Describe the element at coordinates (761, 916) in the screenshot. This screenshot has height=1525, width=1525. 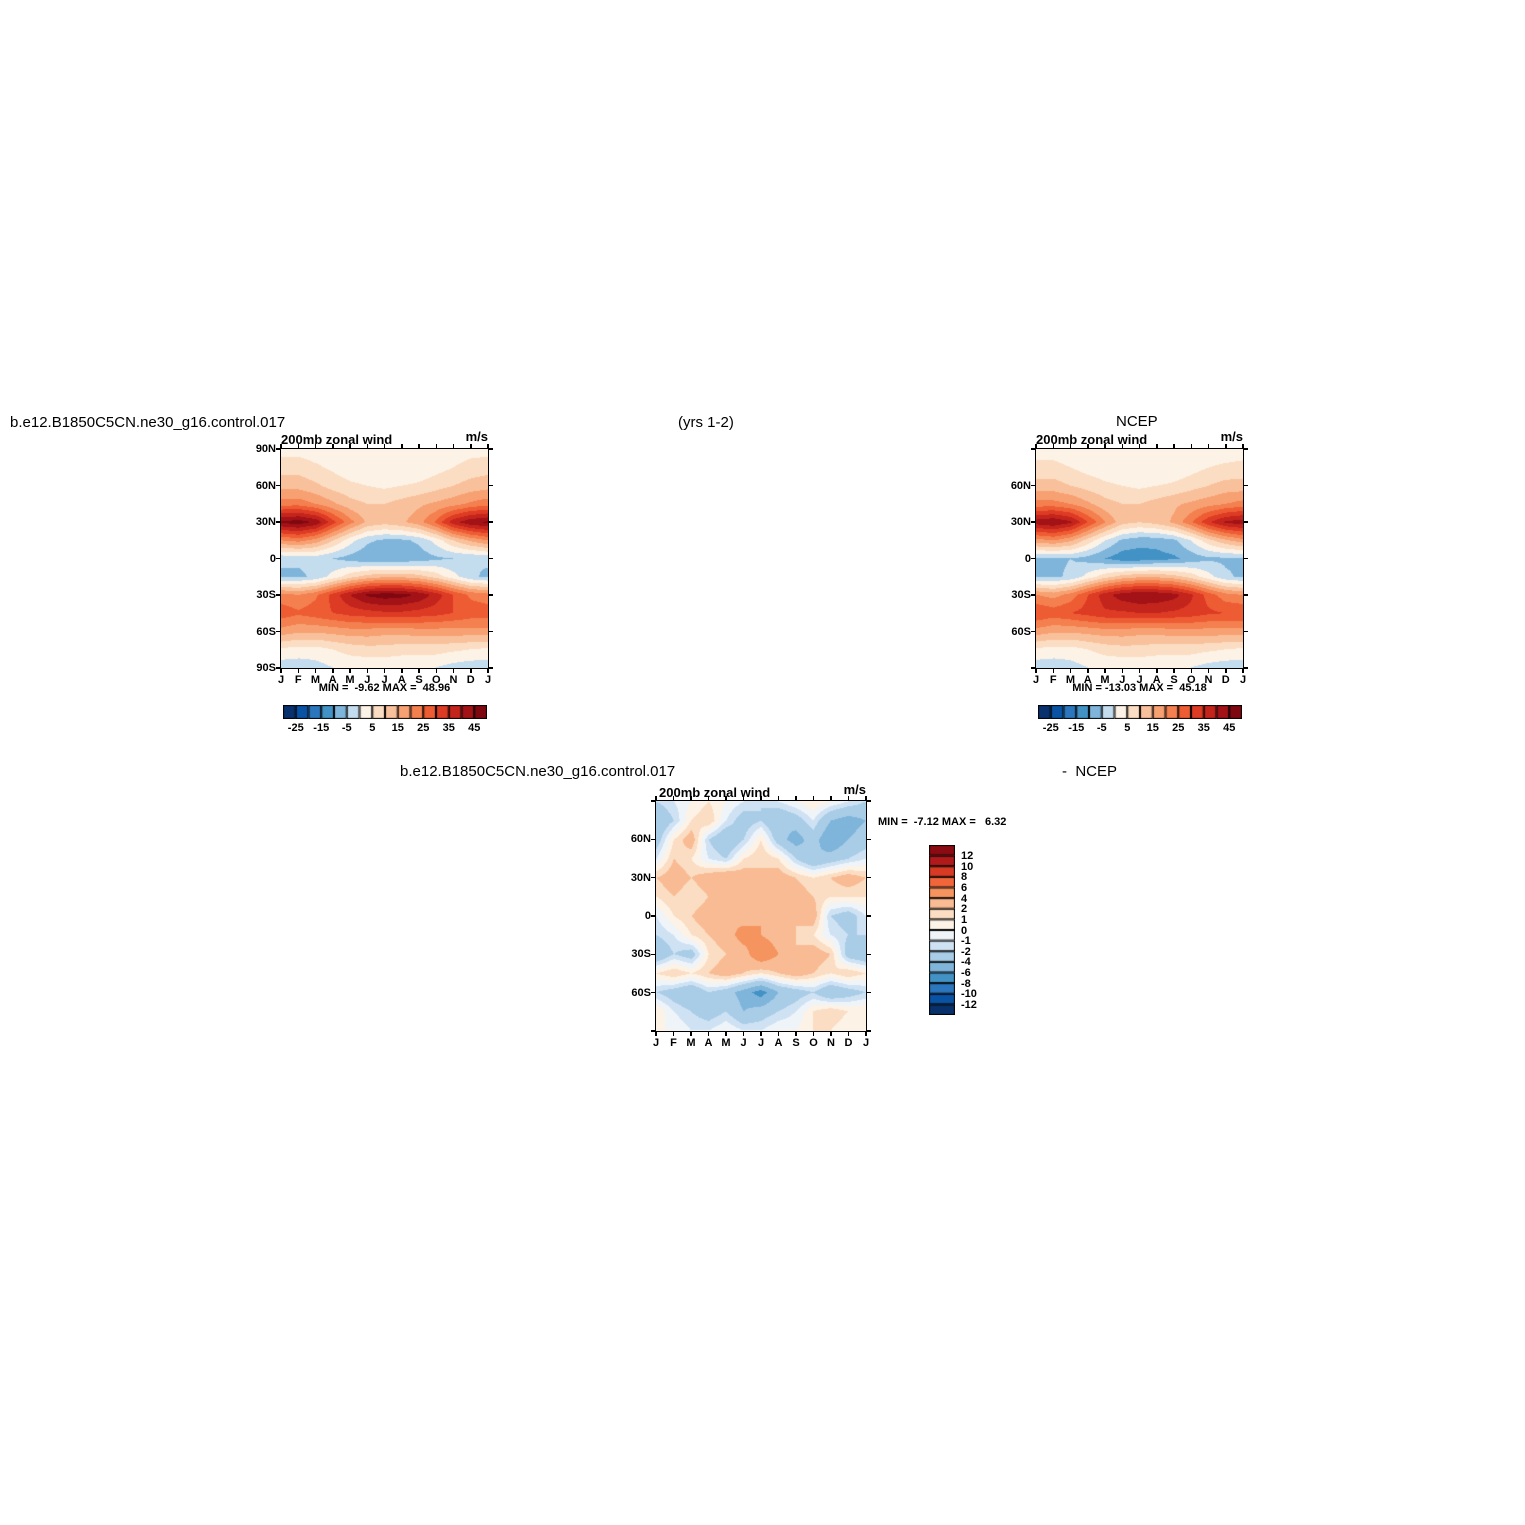
I see `diff-heatmap` at that location.